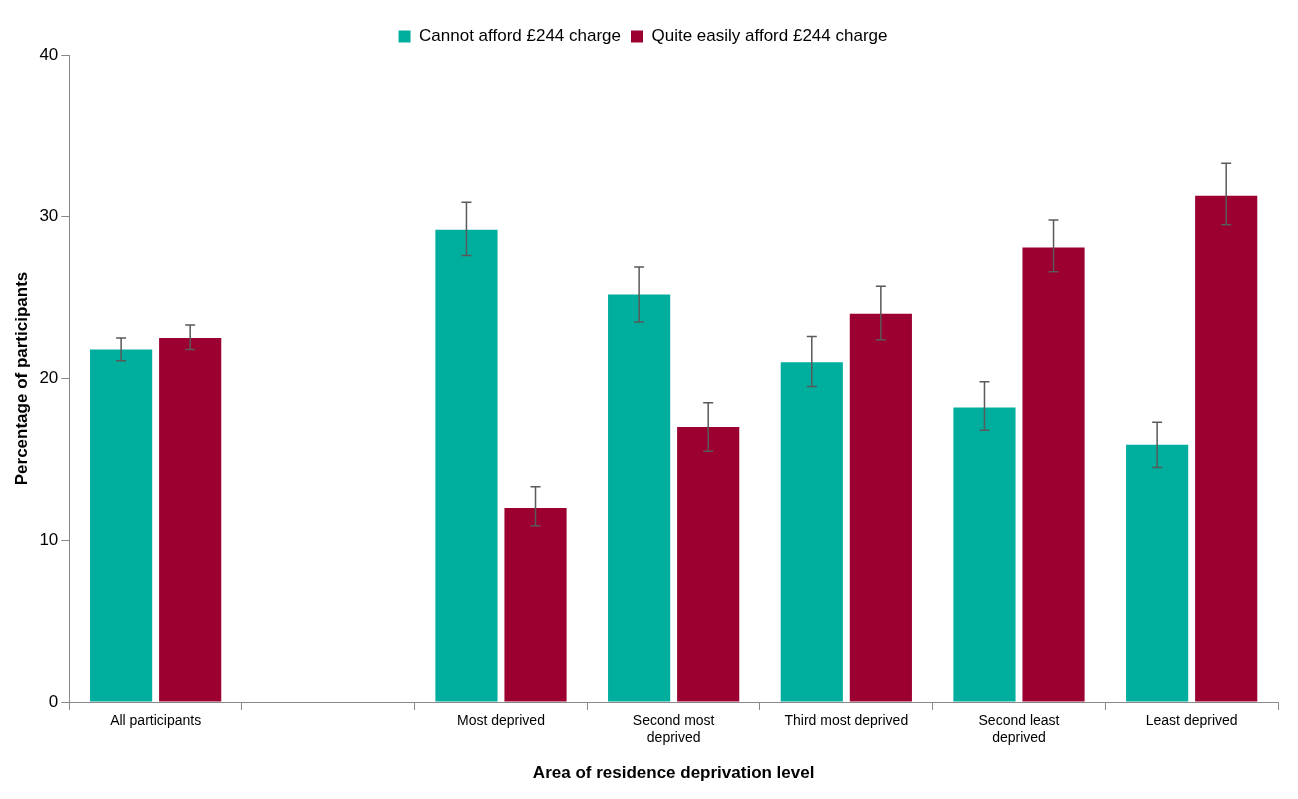 The image size is (1298, 799). I want to click on legend-label: Cannot afford £244 charge, so click(520, 36).